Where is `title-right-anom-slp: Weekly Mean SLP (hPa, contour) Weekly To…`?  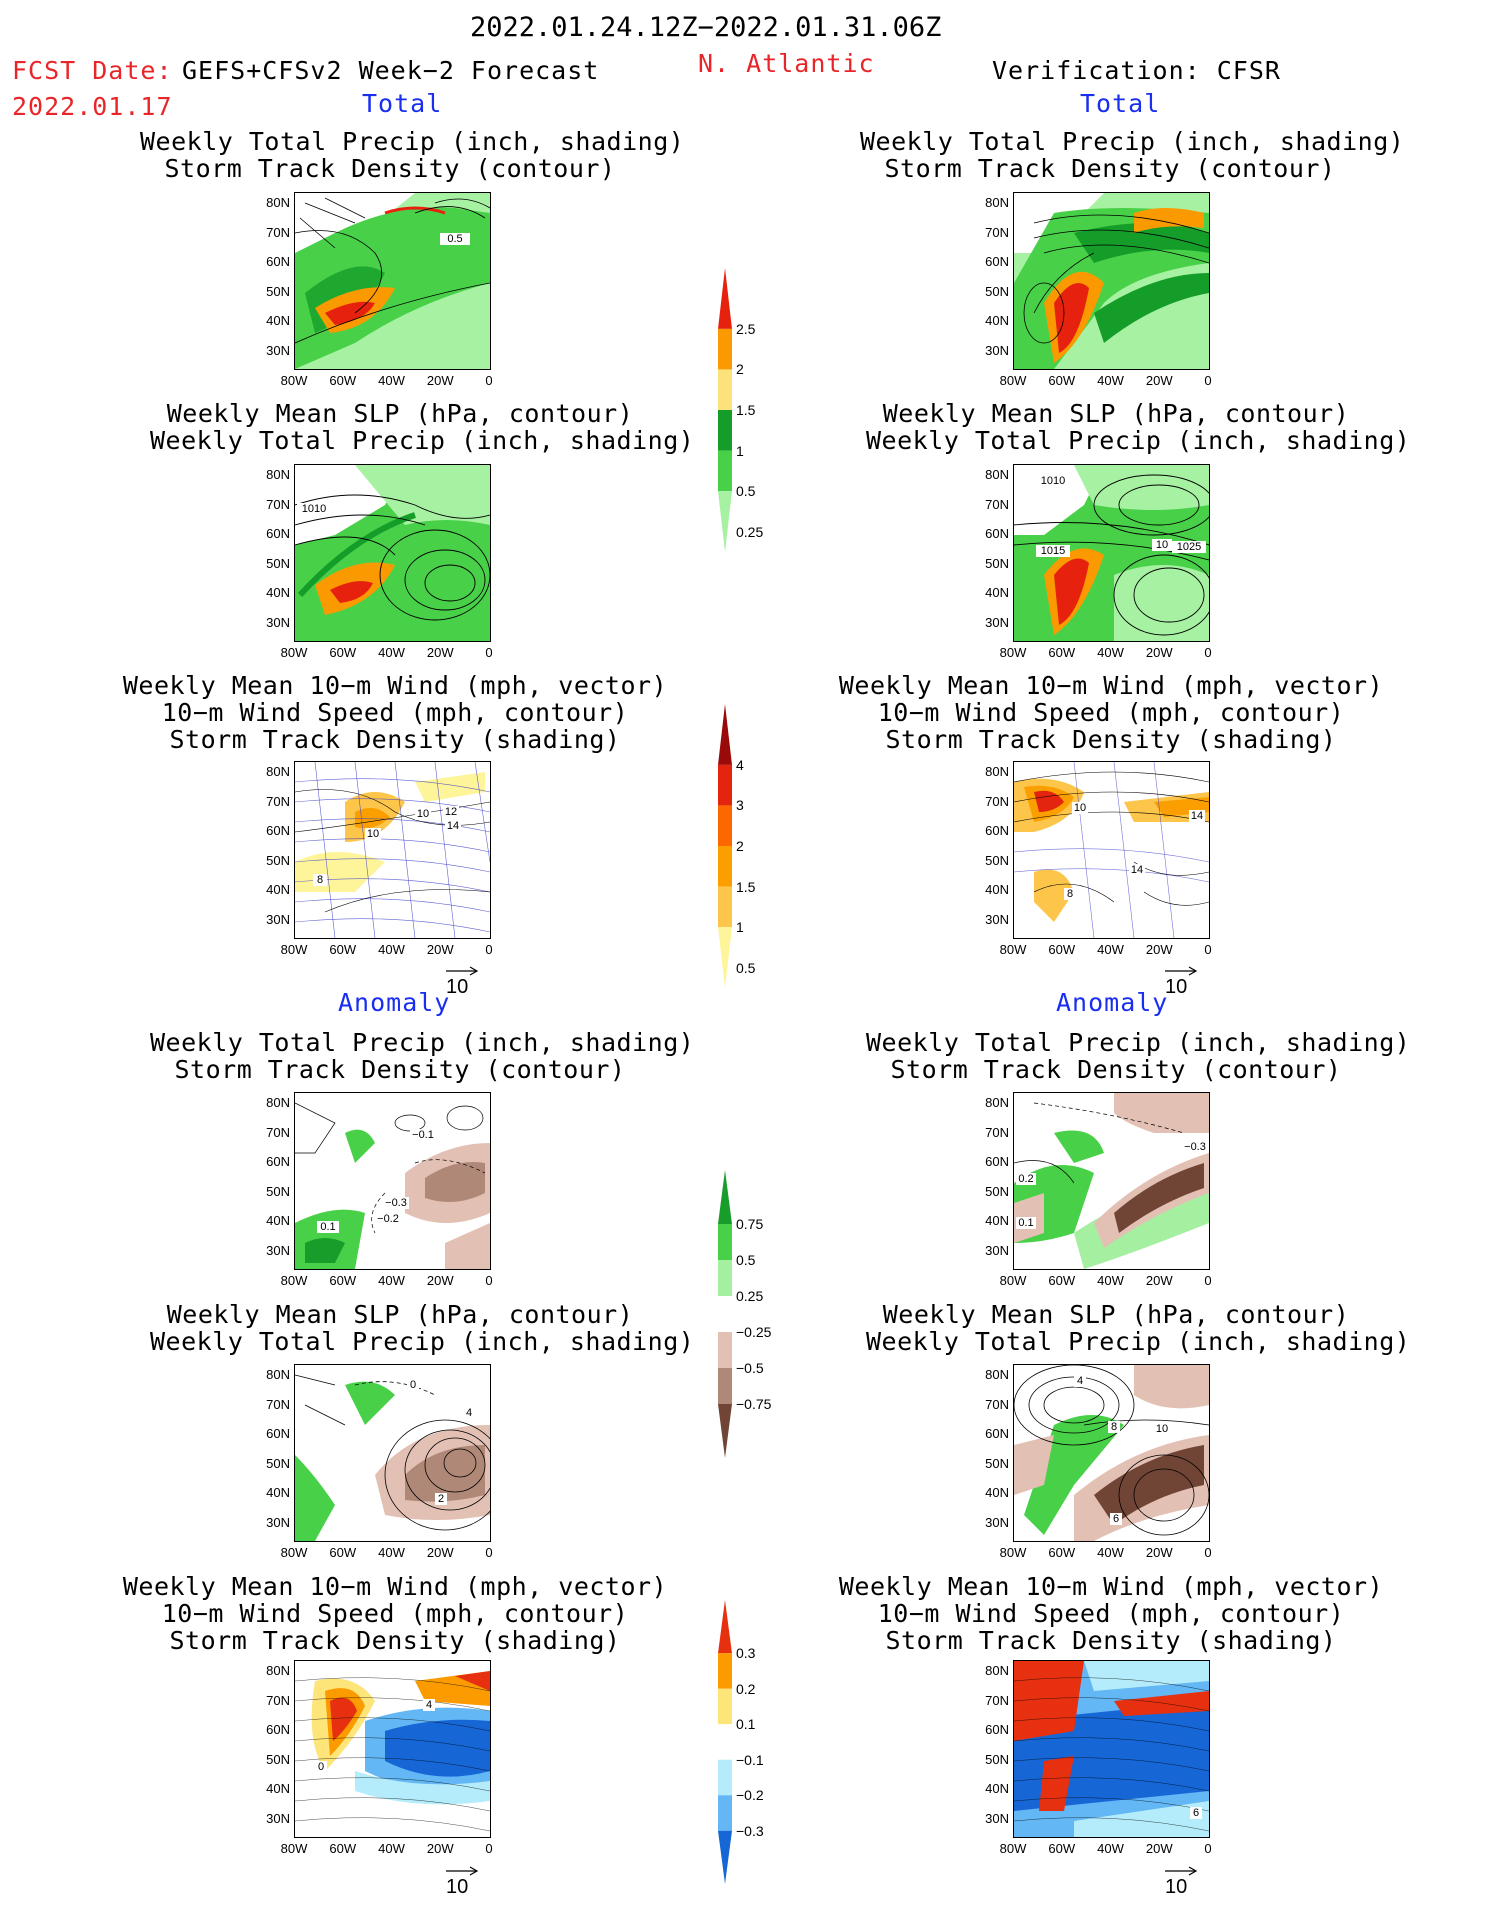
title-right-anom-slp: Weekly Mean SLP (hPa, contour) Weekly To… is located at coordinates (1138, 1328).